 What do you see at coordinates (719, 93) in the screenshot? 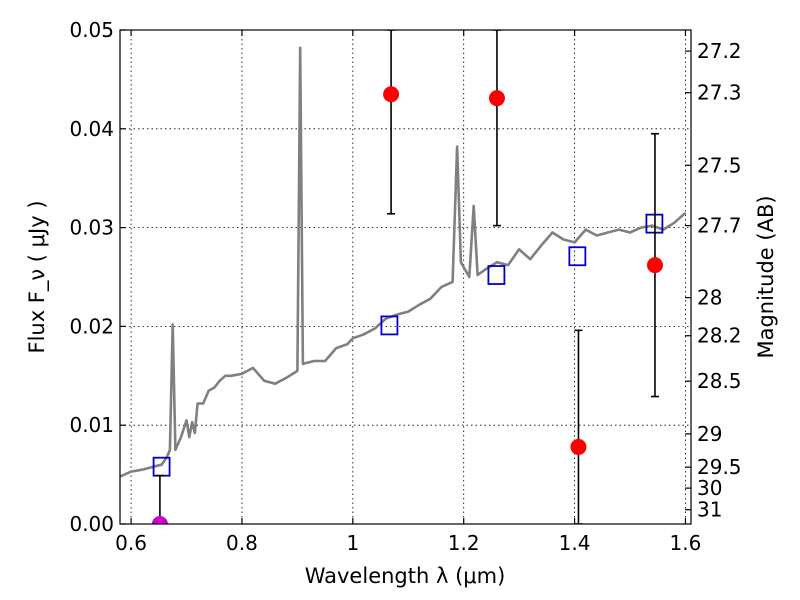
I see `y2-tick-label: 27.3` at bounding box center [719, 93].